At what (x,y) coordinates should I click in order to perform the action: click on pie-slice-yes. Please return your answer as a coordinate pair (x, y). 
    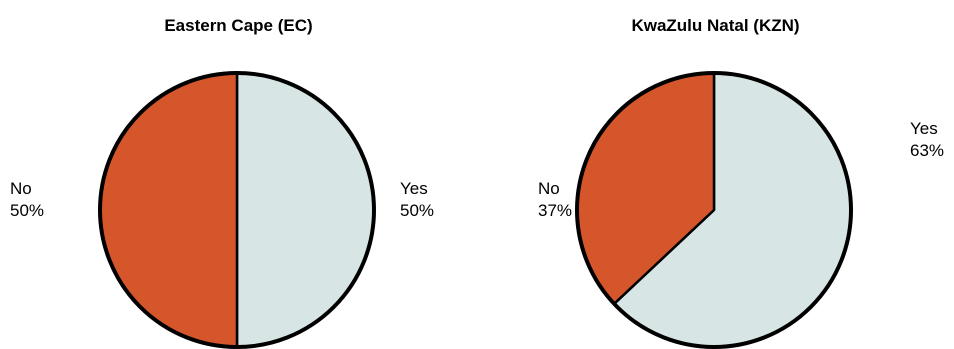
    Looking at the image, I should click on (305, 210).